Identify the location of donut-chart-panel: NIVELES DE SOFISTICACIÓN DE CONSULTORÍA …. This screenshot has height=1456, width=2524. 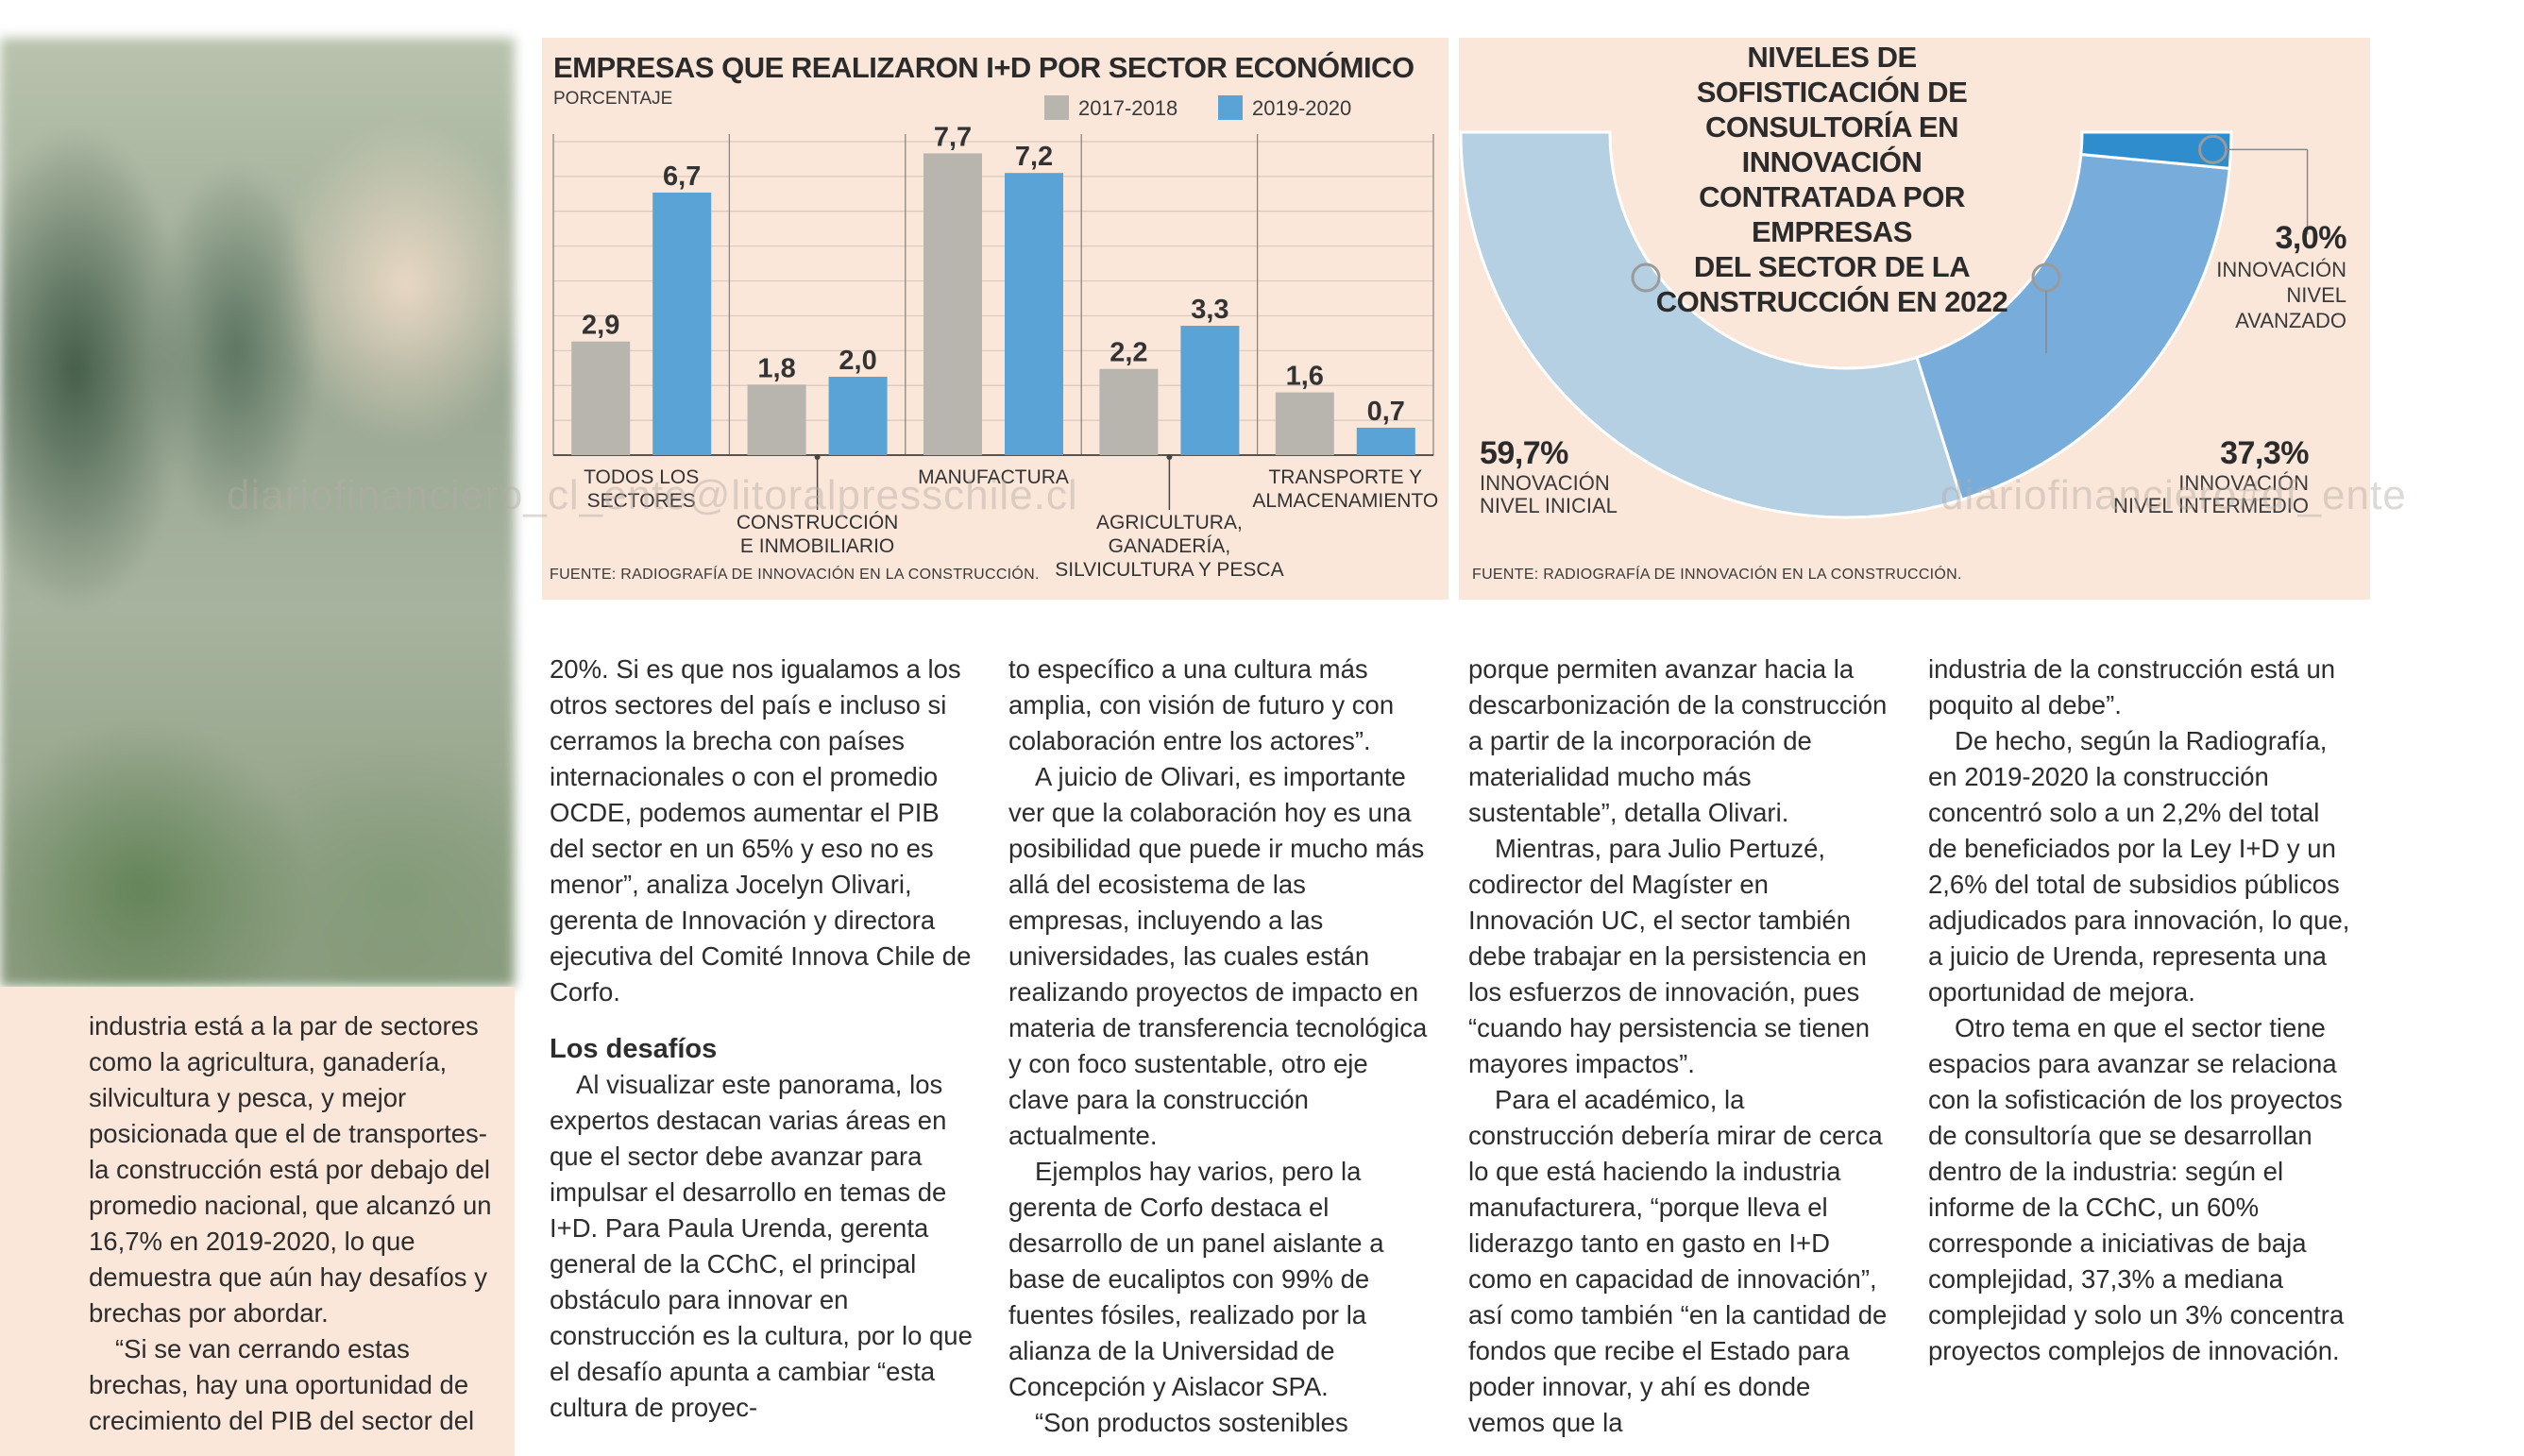
(1915, 319).